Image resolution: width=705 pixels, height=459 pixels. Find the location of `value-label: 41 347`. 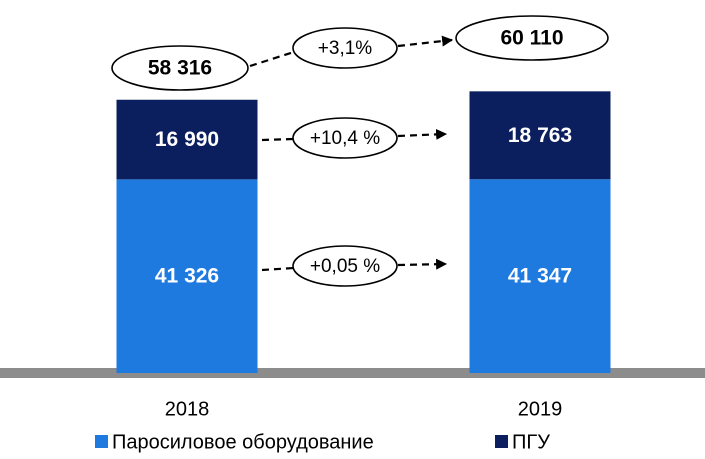

value-label: 41 347 is located at coordinates (540, 276).